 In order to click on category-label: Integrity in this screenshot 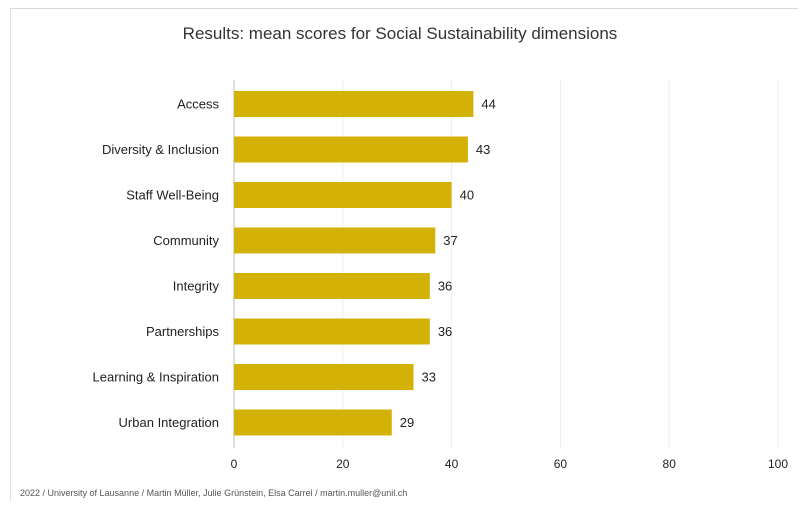, I will do `click(196, 286)`.